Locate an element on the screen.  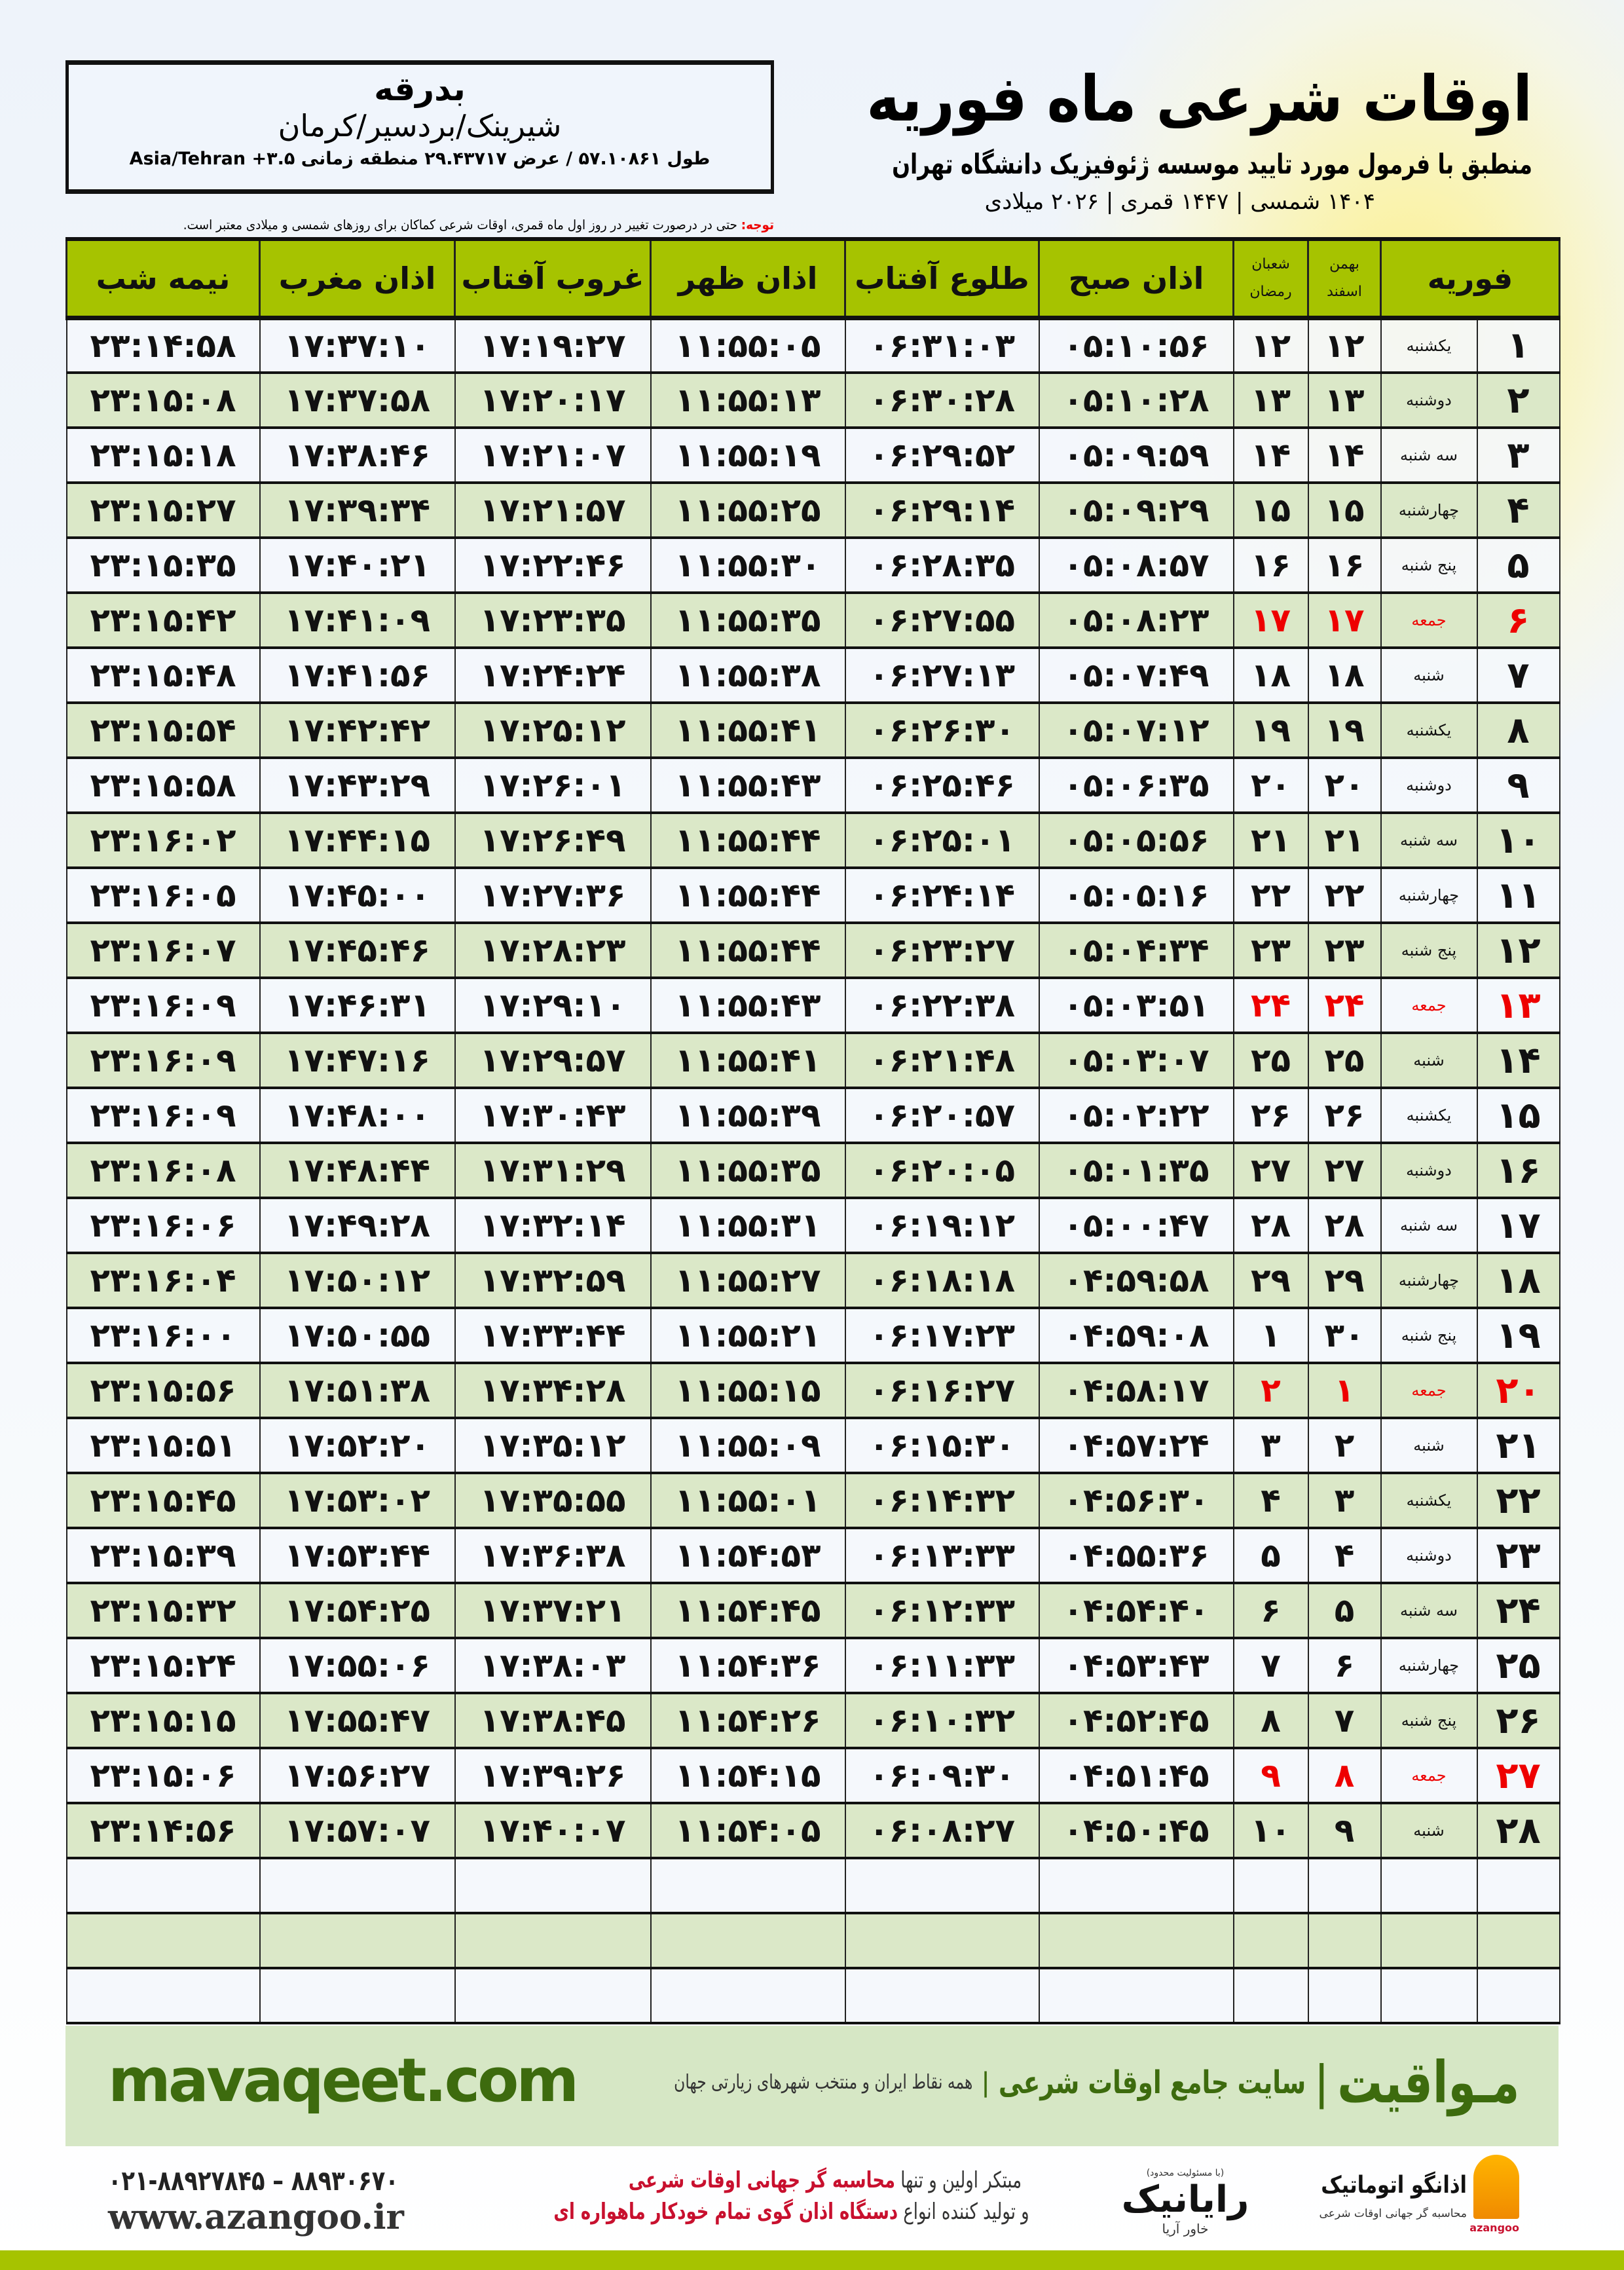
sunrise-time: ۰۶:۲۵:۰۱ is located at coordinates (942, 840).